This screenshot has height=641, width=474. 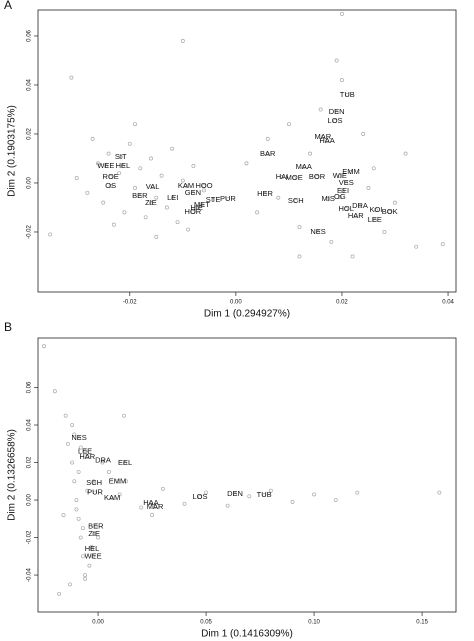 What do you see at coordinates (150, 502) in the screenshot?
I see `point-label: HAA` at bounding box center [150, 502].